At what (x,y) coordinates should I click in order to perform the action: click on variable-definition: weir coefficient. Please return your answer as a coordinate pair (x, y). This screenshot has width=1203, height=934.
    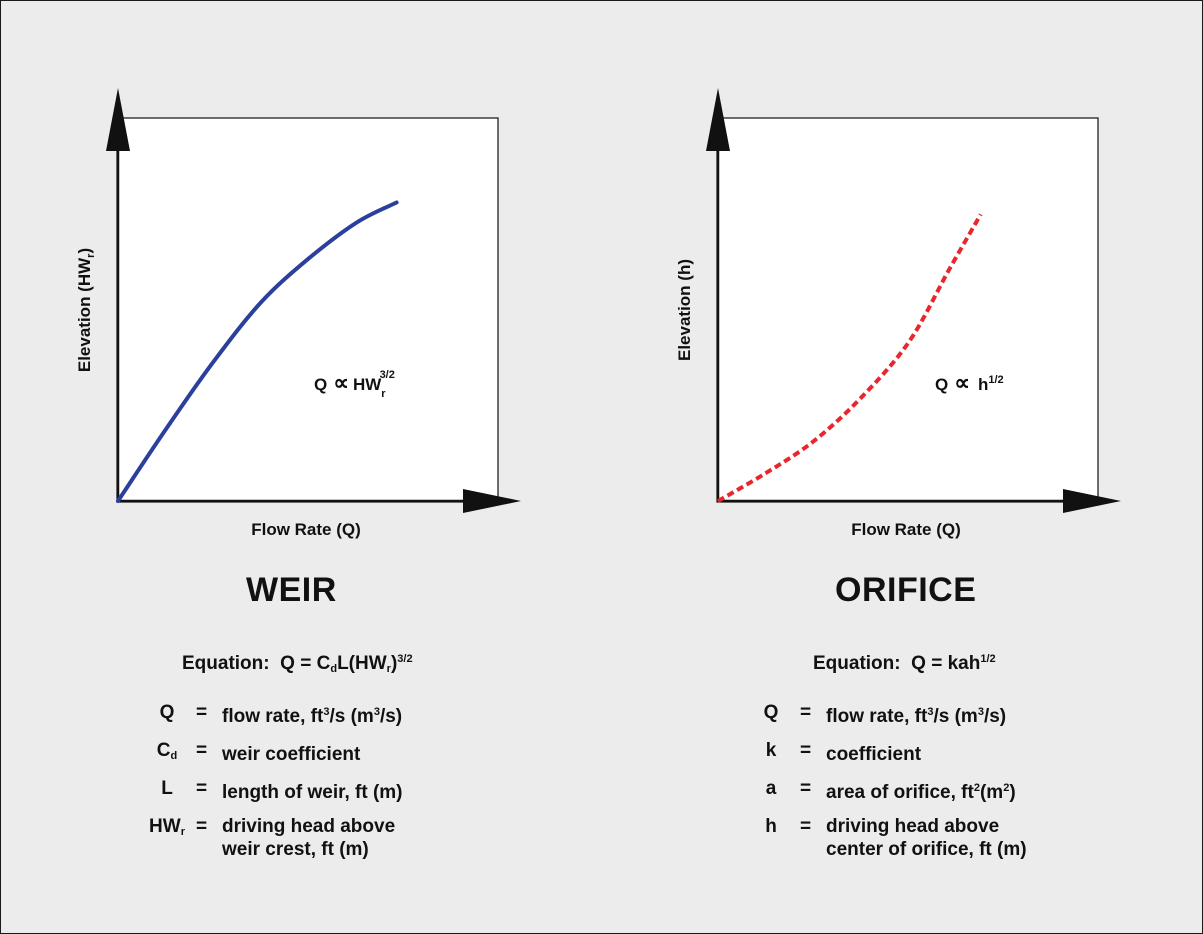
    Looking at the image, I should click on (291, 754).